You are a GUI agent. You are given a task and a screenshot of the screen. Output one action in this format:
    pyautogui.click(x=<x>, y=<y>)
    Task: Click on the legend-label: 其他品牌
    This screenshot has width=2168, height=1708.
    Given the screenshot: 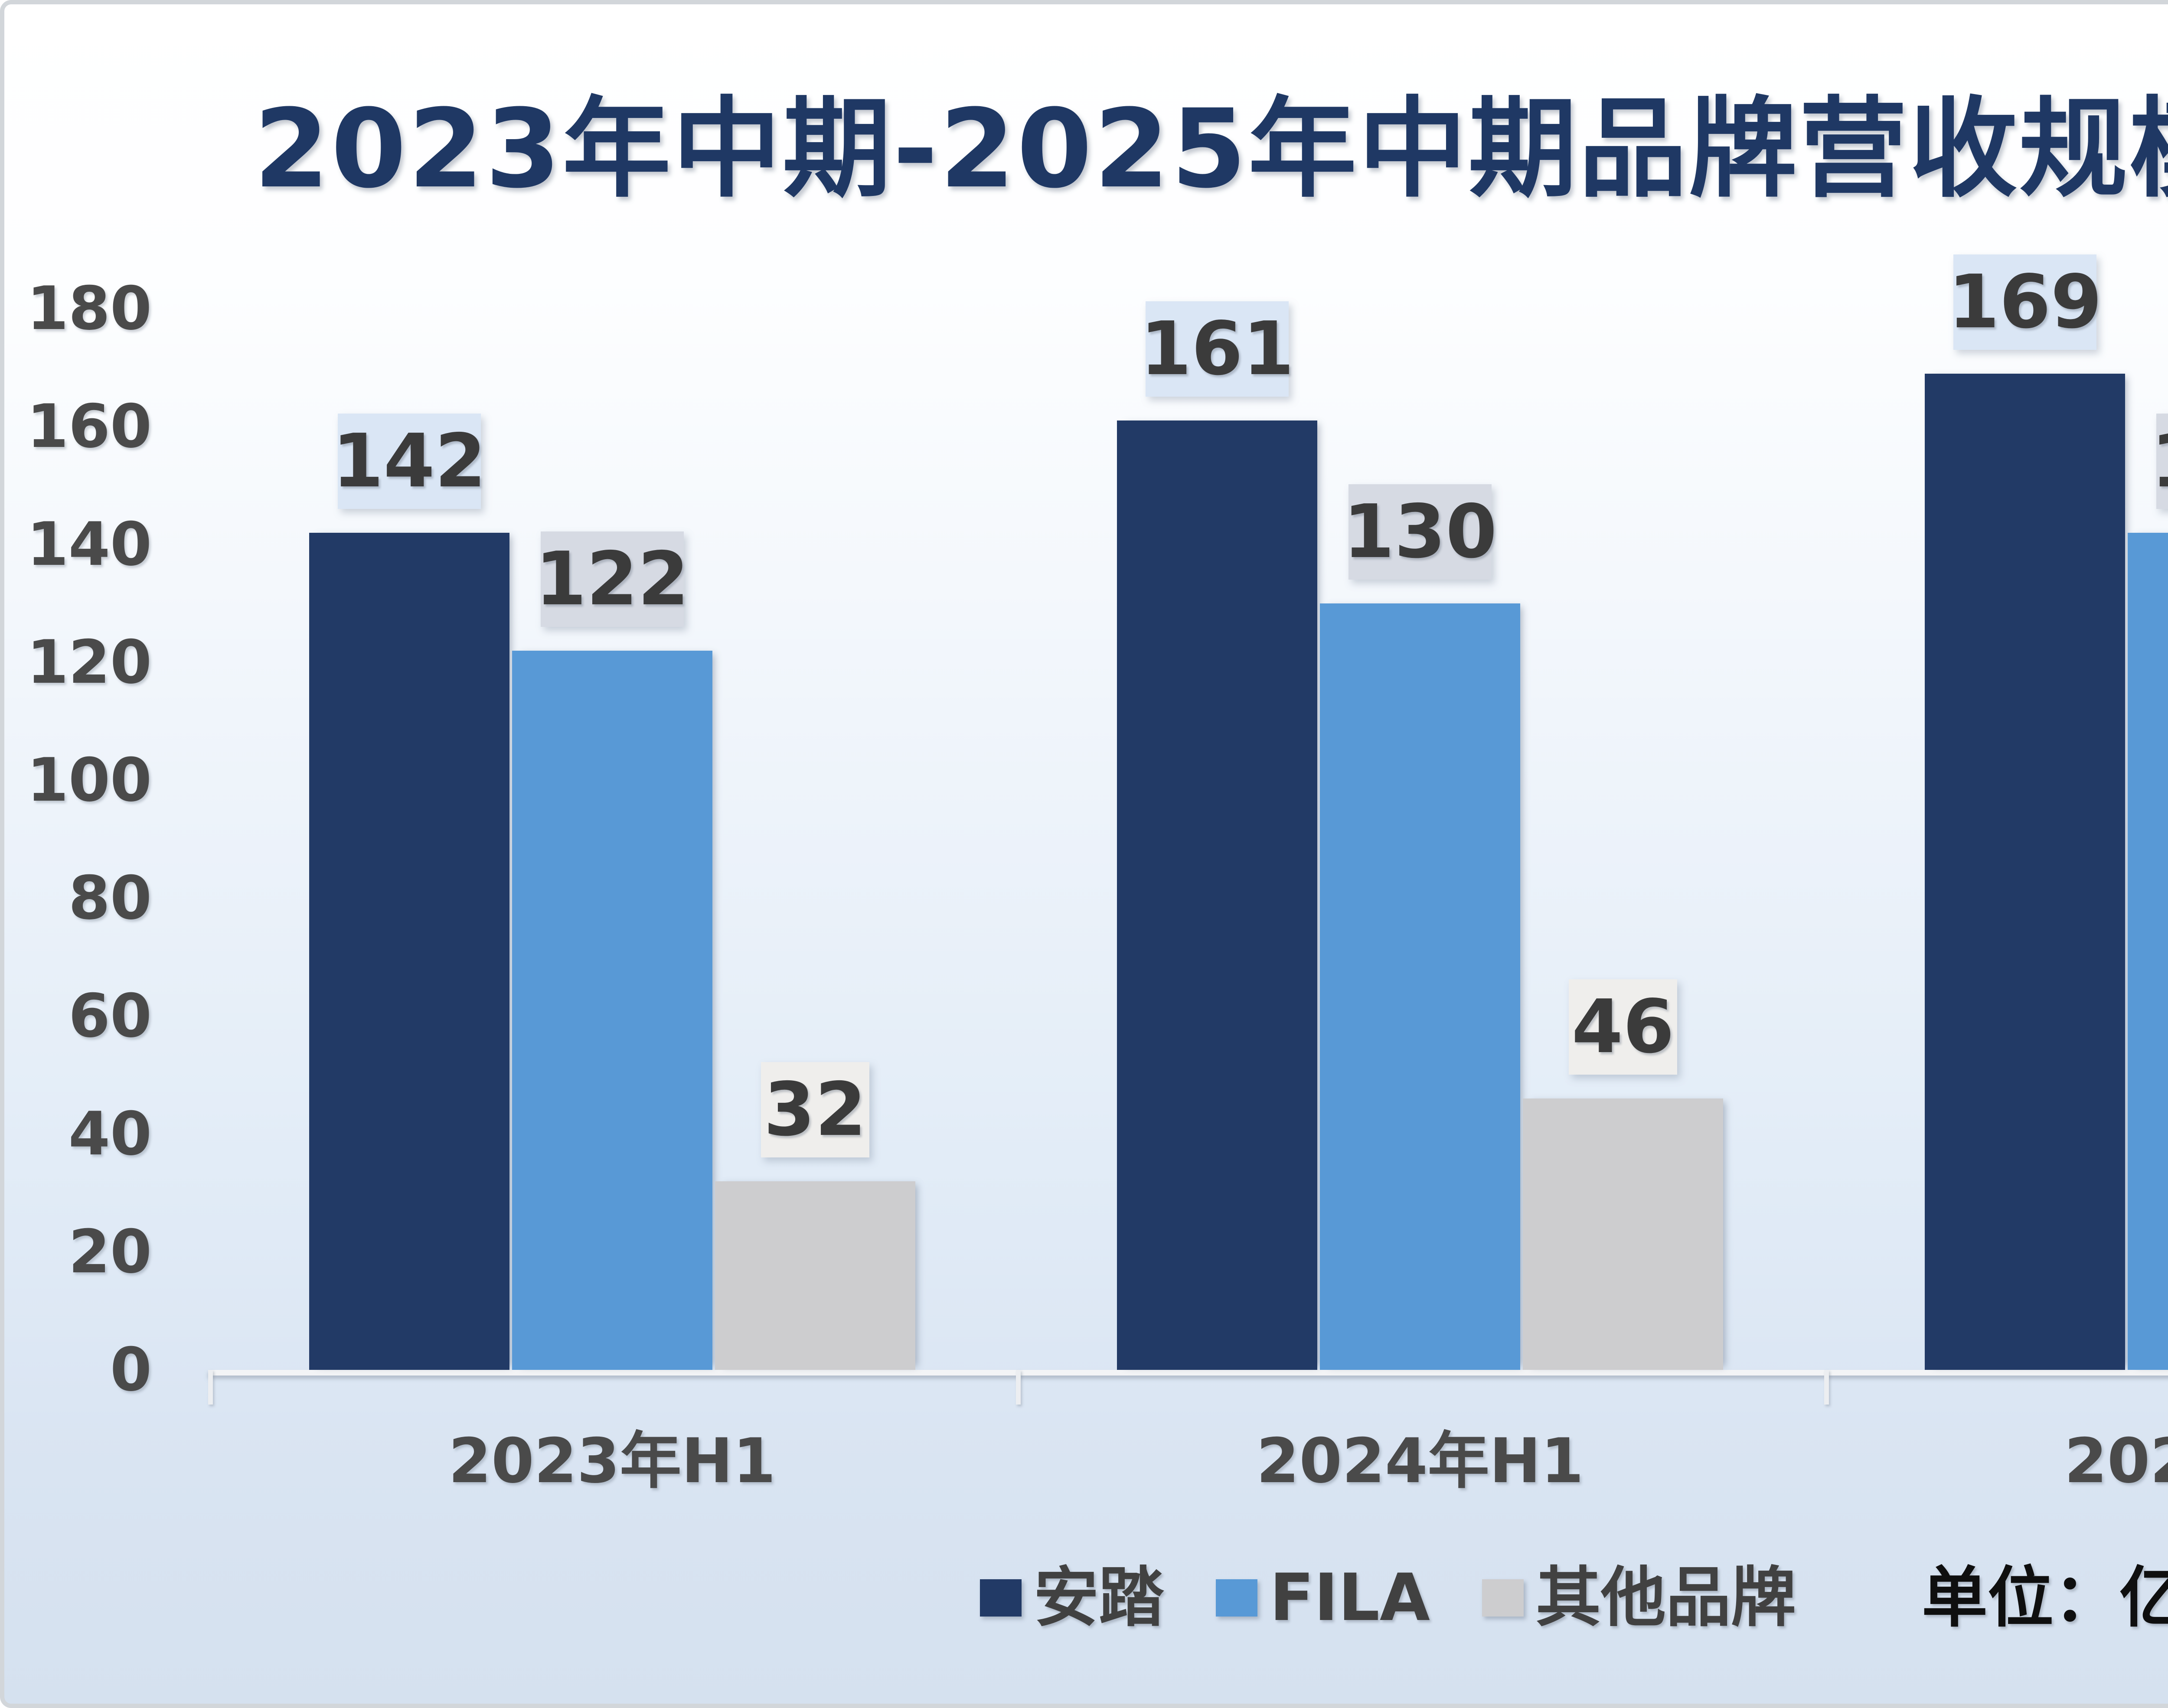 What is the action you would take?
    pyautogui.click(x=1665, y=1598)
    